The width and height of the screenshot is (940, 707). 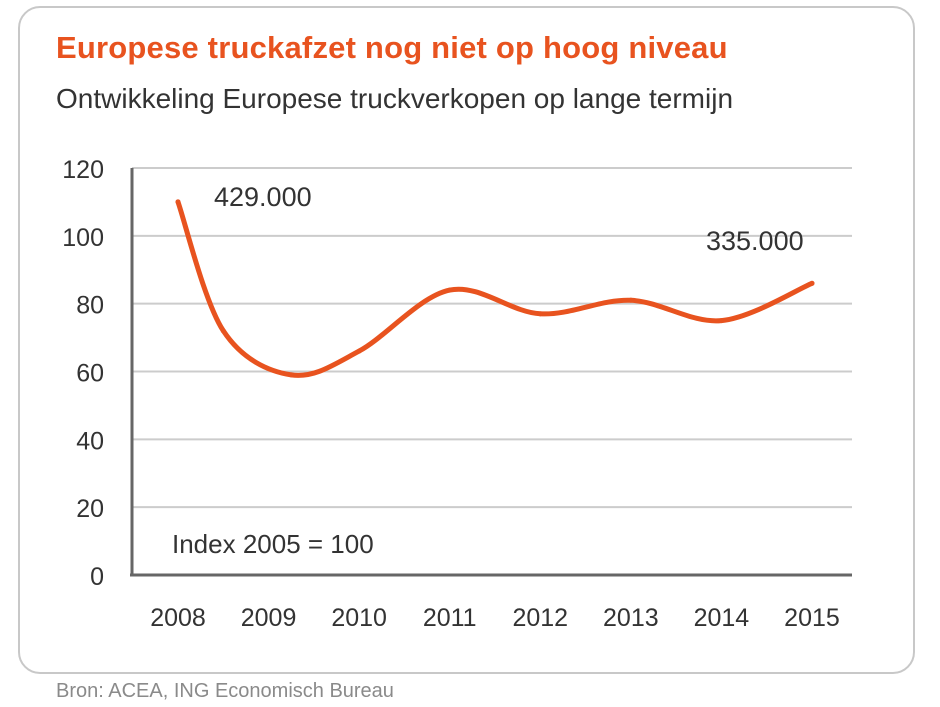 What do you see at coordinates (90, 441) in the screenshot?
I see `y-tick-label: 40` at bounding box center [90, 441].